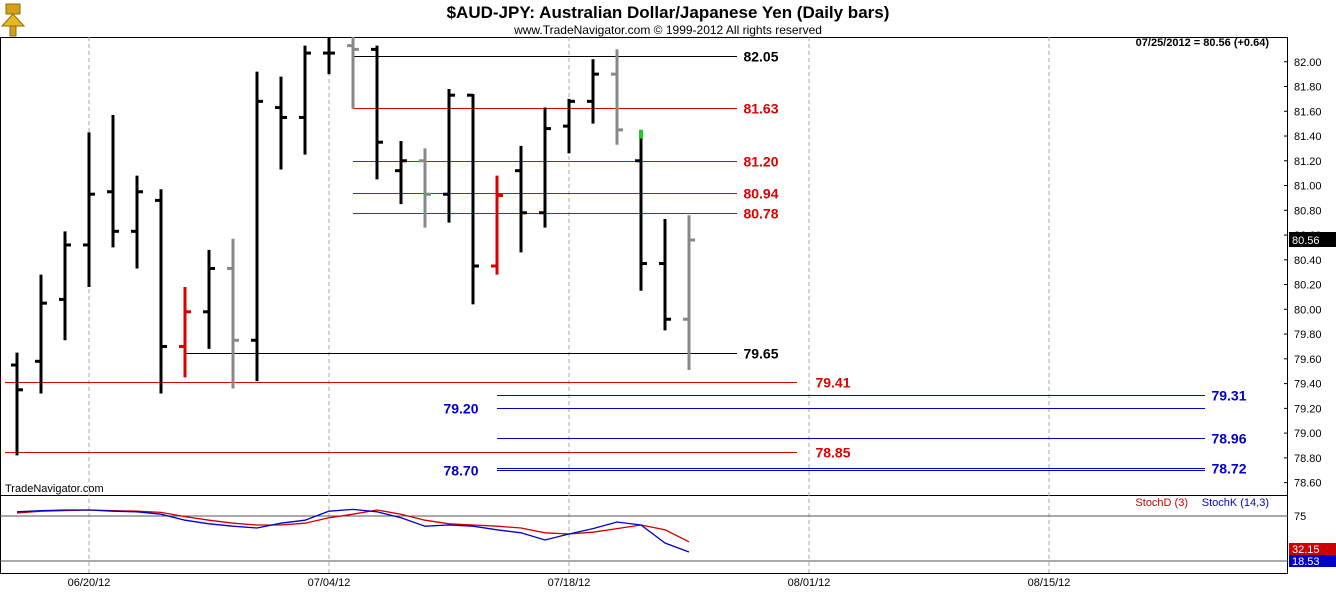  Describe the element at coordinates (1306, 241) in the screenshot. I see `last-price-value: 80.56` at that location.